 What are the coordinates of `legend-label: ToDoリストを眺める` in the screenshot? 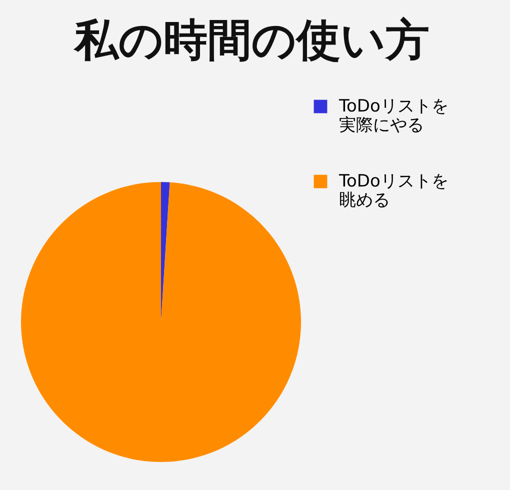 It's located at (393, 191).